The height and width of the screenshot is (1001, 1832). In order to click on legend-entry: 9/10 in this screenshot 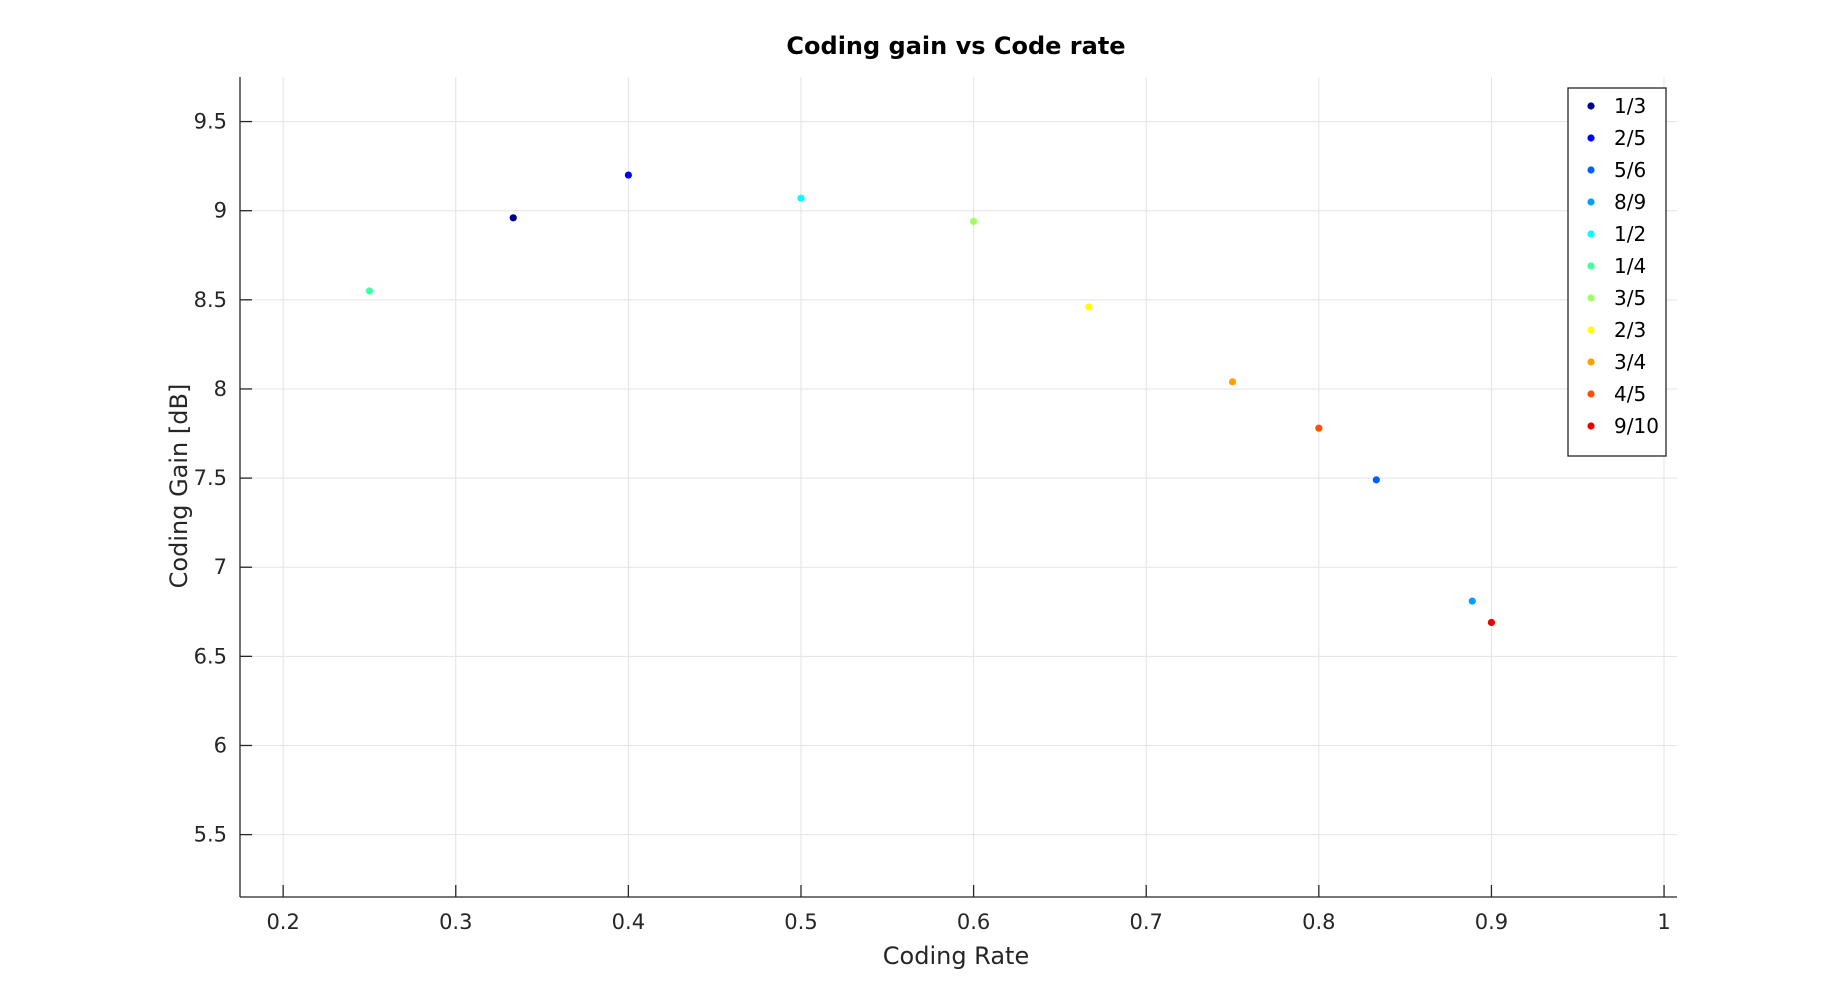, I will do `click(1636, 426)`.